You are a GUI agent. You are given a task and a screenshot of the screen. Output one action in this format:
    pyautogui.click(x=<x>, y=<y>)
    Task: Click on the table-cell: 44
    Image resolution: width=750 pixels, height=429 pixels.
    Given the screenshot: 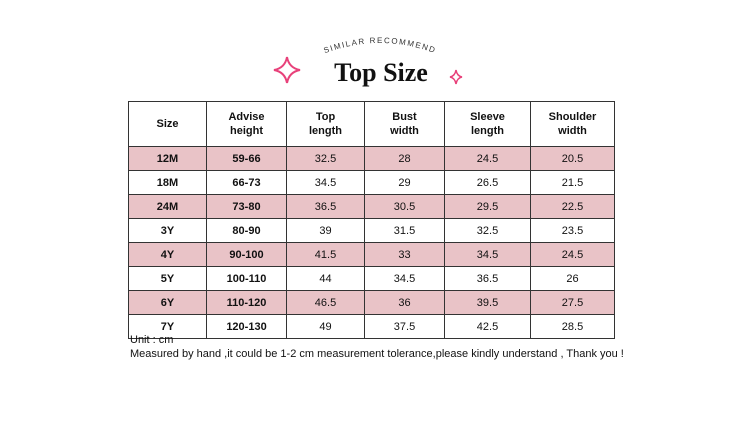 What is the action you would take?
    pyautogui.click(x=325, y=278)
    